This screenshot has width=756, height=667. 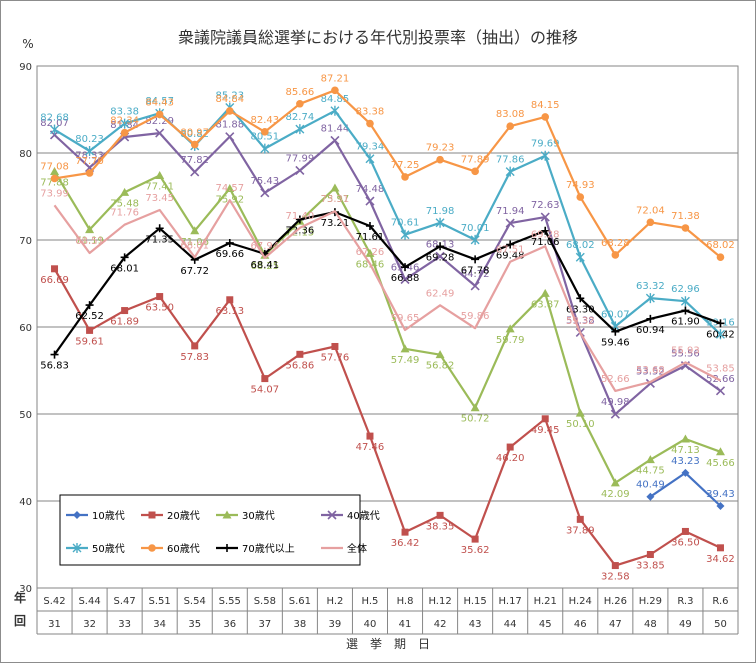 What do you see at coordinates (124, 121) in the screenshot?
I see `data-label: 82.34` at bounding box center [124, 121].